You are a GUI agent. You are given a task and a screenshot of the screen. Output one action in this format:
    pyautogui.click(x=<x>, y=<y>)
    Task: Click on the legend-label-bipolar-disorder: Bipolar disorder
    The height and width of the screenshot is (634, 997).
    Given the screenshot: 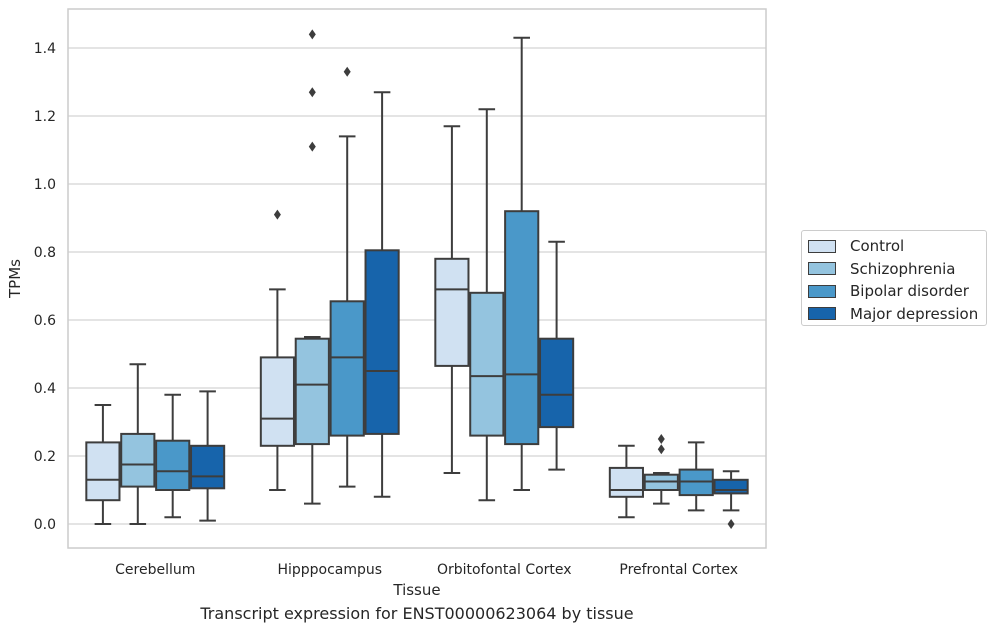 What is the action you would take?
    pyautogui.click(x=909, y=291)
    